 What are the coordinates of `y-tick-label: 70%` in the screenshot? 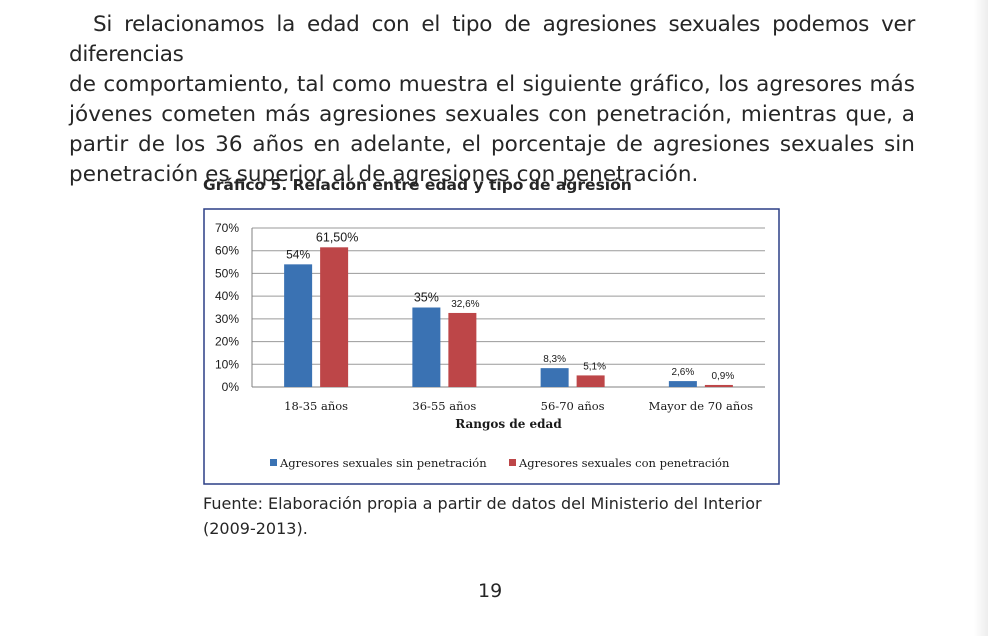 It's located at (227, 228).